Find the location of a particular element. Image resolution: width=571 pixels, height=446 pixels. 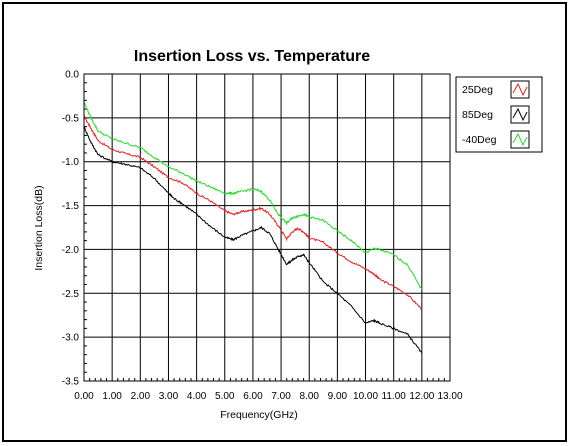

legend-label: -40Deg is located at coordinates (479, 140).